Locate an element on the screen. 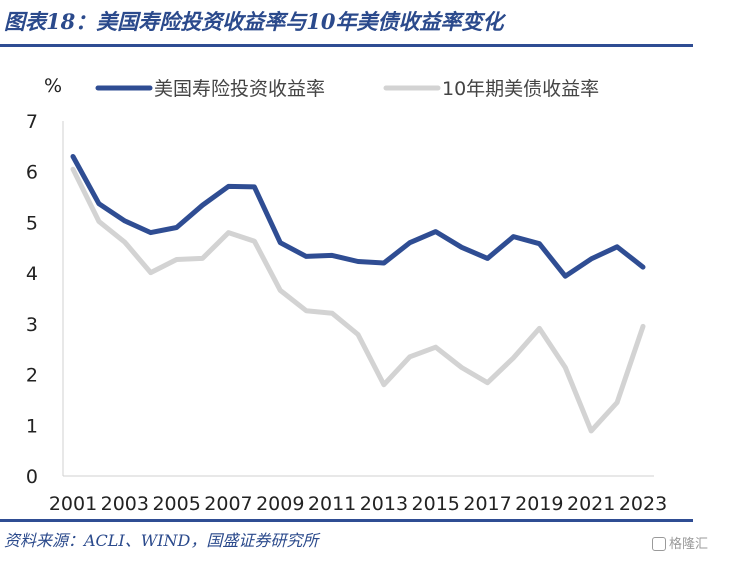  source-rule is located at coordinates (346, 520).